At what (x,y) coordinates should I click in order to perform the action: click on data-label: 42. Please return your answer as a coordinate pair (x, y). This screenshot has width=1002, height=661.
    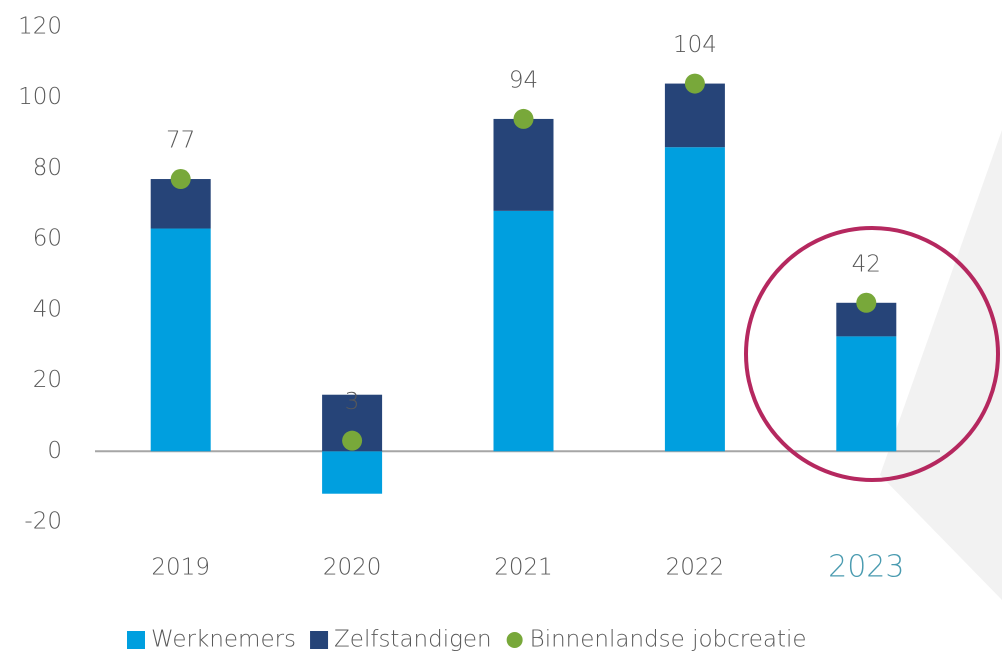
    Looking at the image, I should click on (866, 264).